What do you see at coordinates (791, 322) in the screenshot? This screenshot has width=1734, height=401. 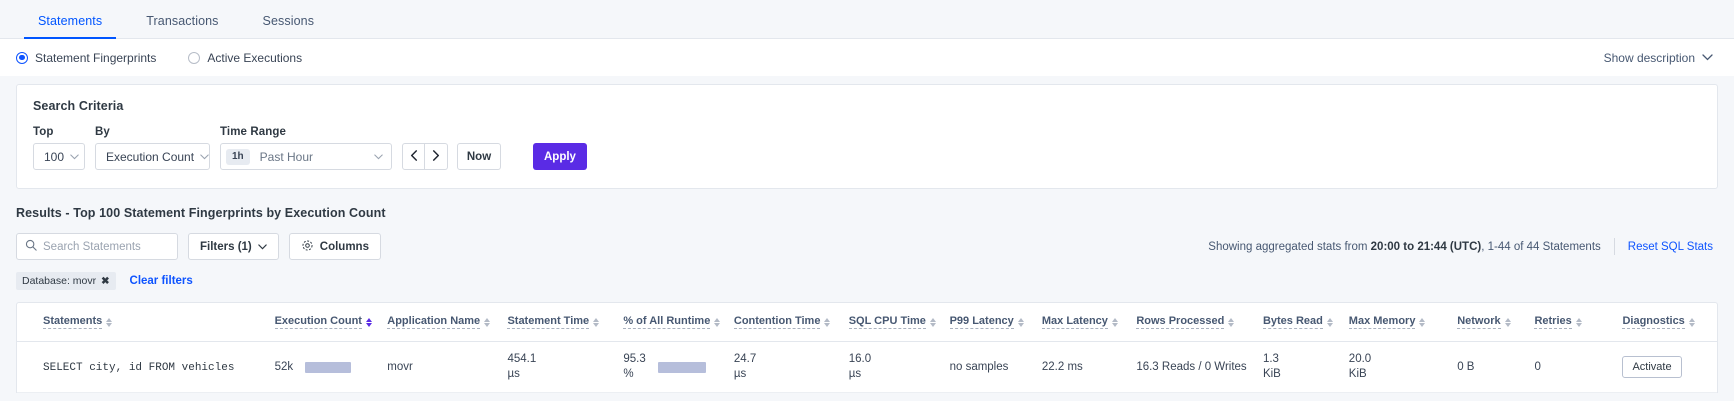 I see `col-contention-time: Contention Time` at bounding box center [791, 322].